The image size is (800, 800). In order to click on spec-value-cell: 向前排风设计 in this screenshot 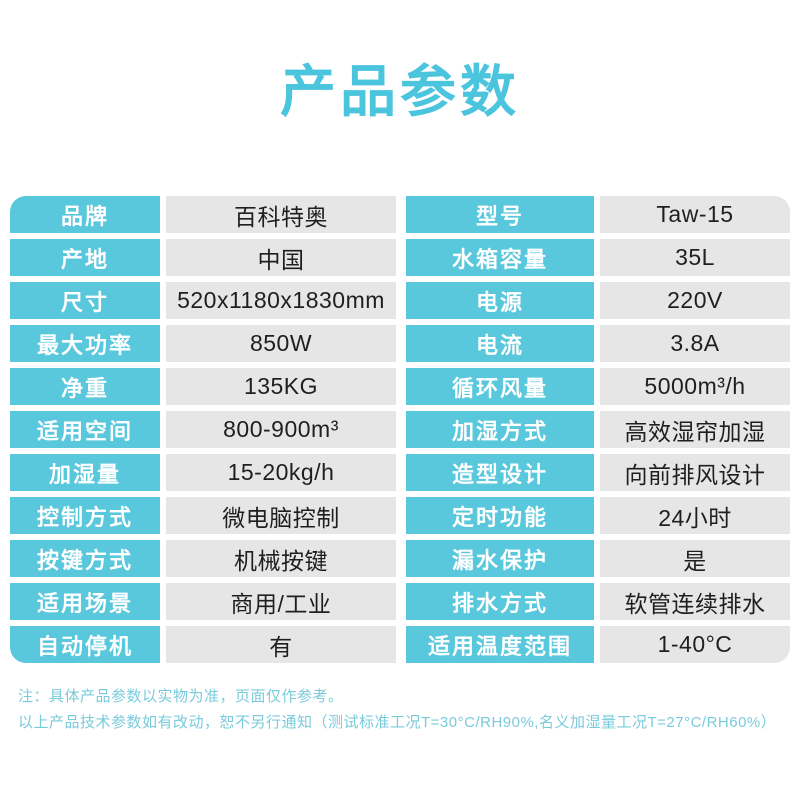, I will do `click(695, 472)`.